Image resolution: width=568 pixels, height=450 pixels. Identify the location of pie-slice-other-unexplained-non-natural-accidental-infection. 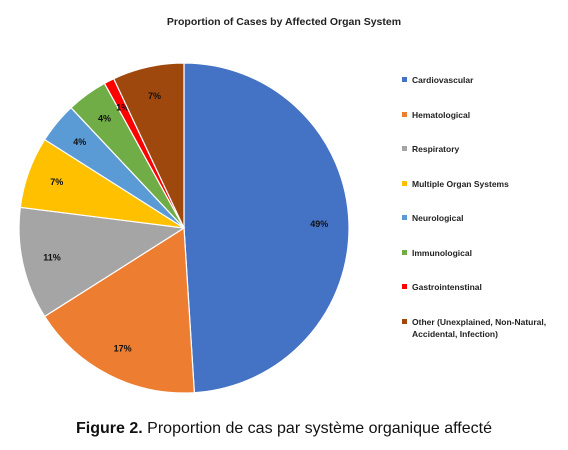
(148, 145).